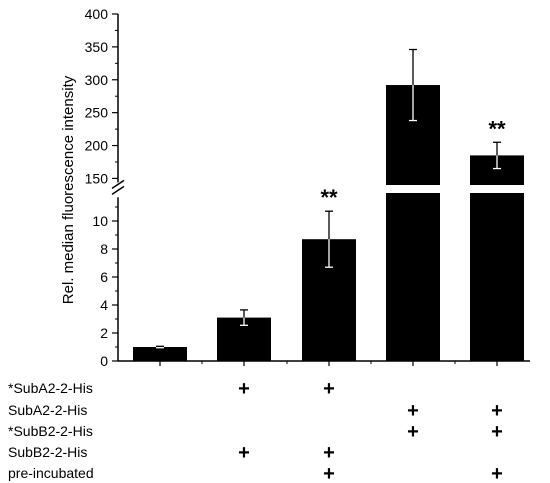 This screenshot has width=550, height=483. I want to click on y-tick-label: 400, so click(97, 14).